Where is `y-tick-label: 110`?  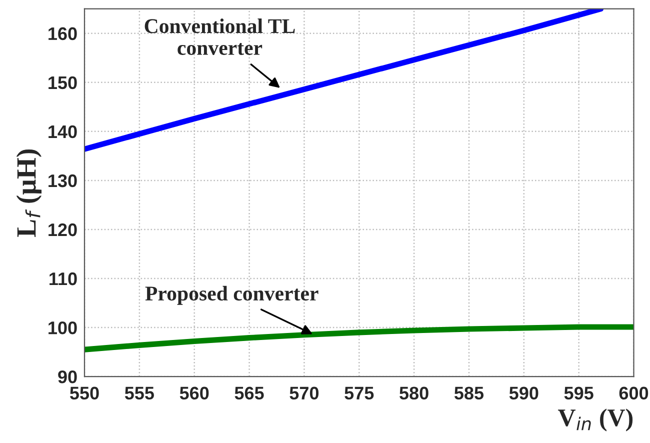
y-tick-label: 110 is located at coordinates (63, 279).